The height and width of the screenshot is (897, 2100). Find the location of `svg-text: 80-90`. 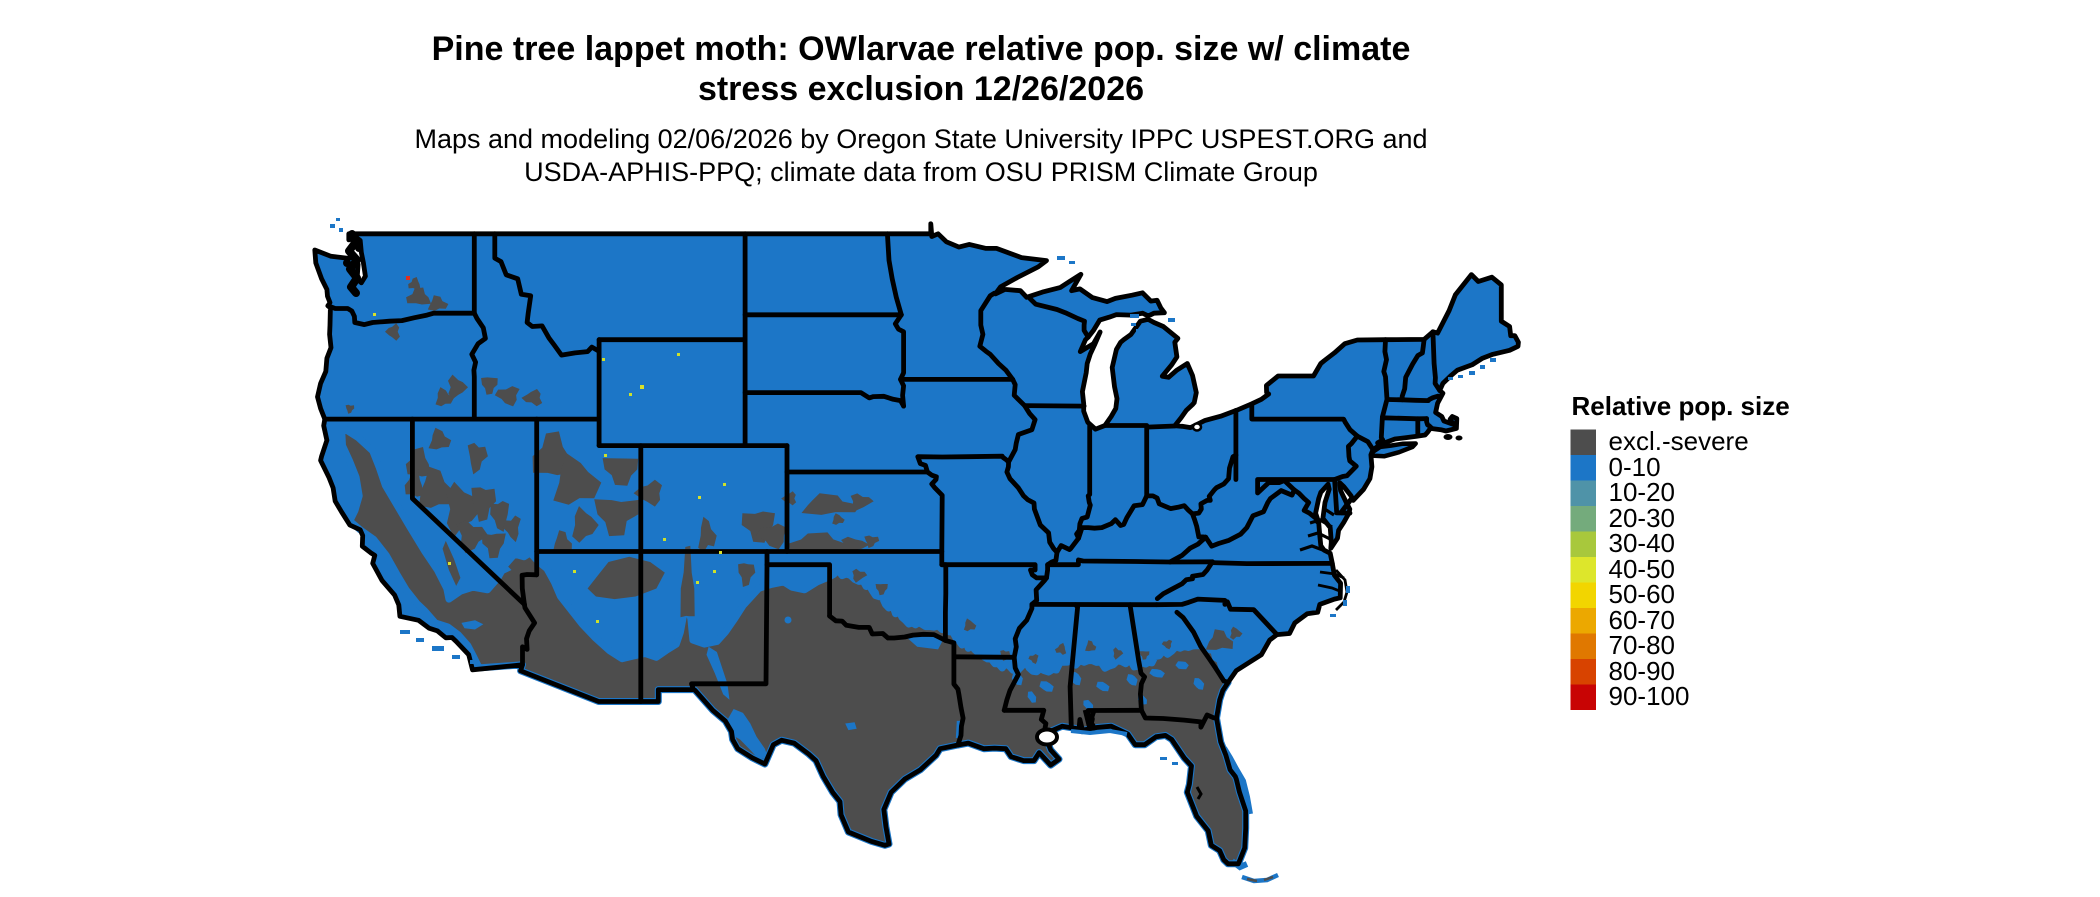

svg-text: 80-90 is located at coordinates (1642, 671).